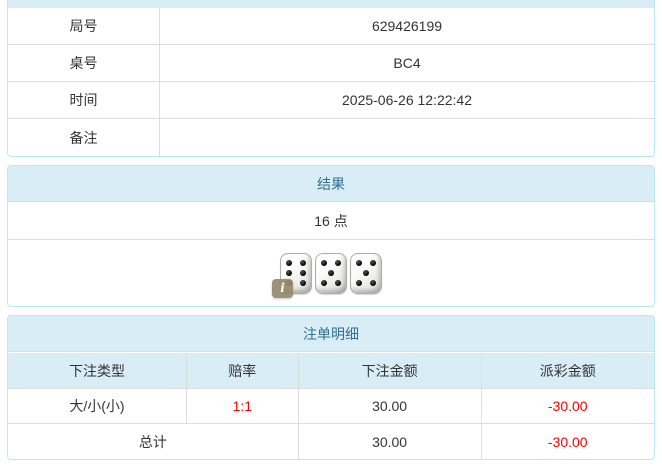 This screenshot has height=468, width=662. Describe the element at coordinates (407, 26) in the screenshot. I see `round-id-value: 629426199` at that location.